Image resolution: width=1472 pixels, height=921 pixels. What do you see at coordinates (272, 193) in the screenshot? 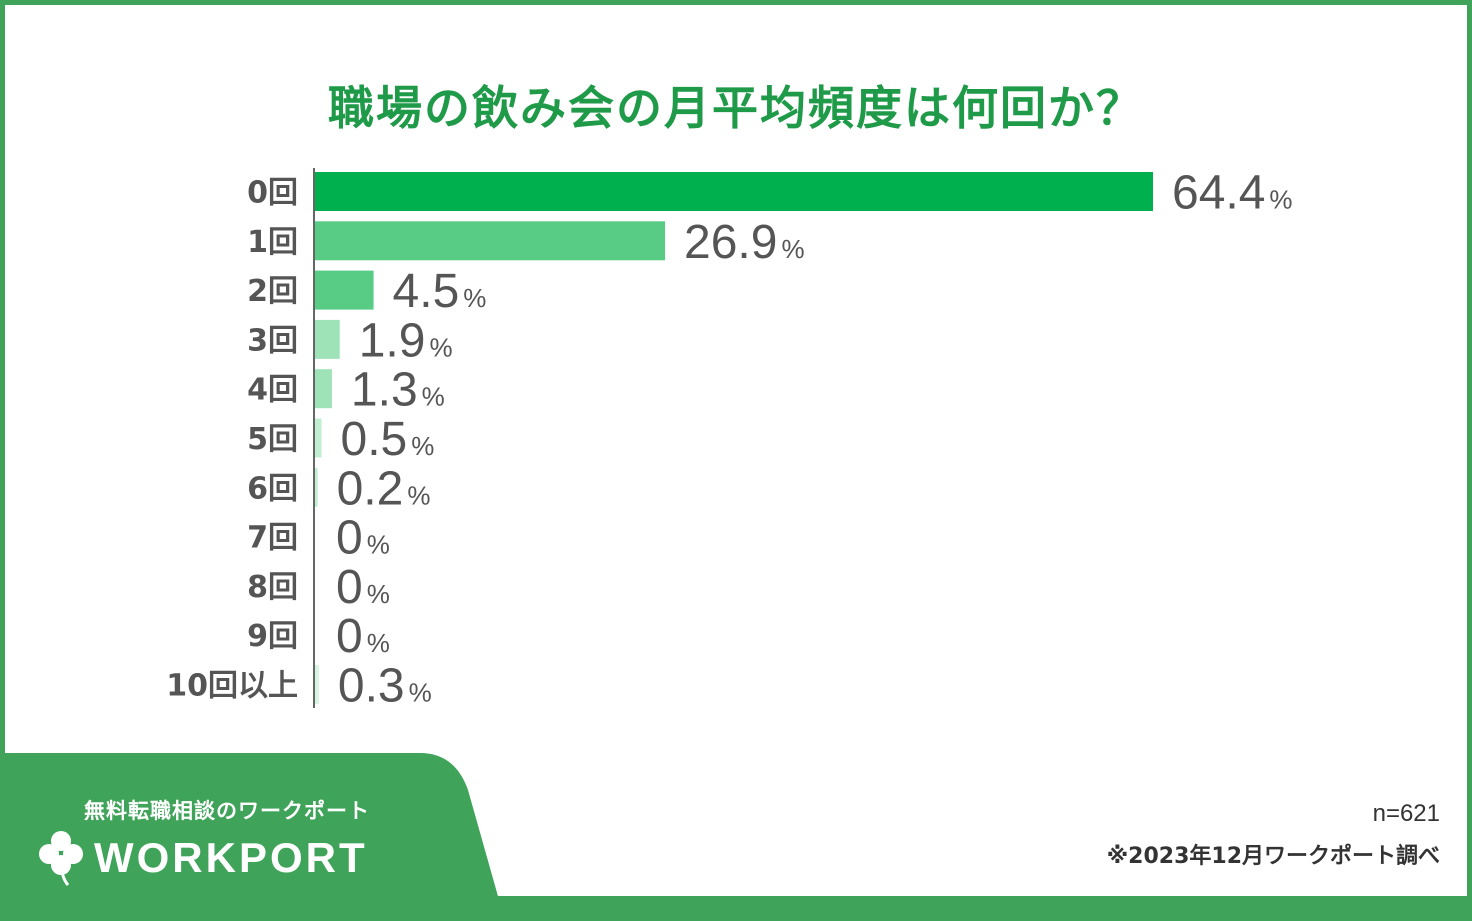
I see `category-label: 0回` at bounding box center [272, 193].